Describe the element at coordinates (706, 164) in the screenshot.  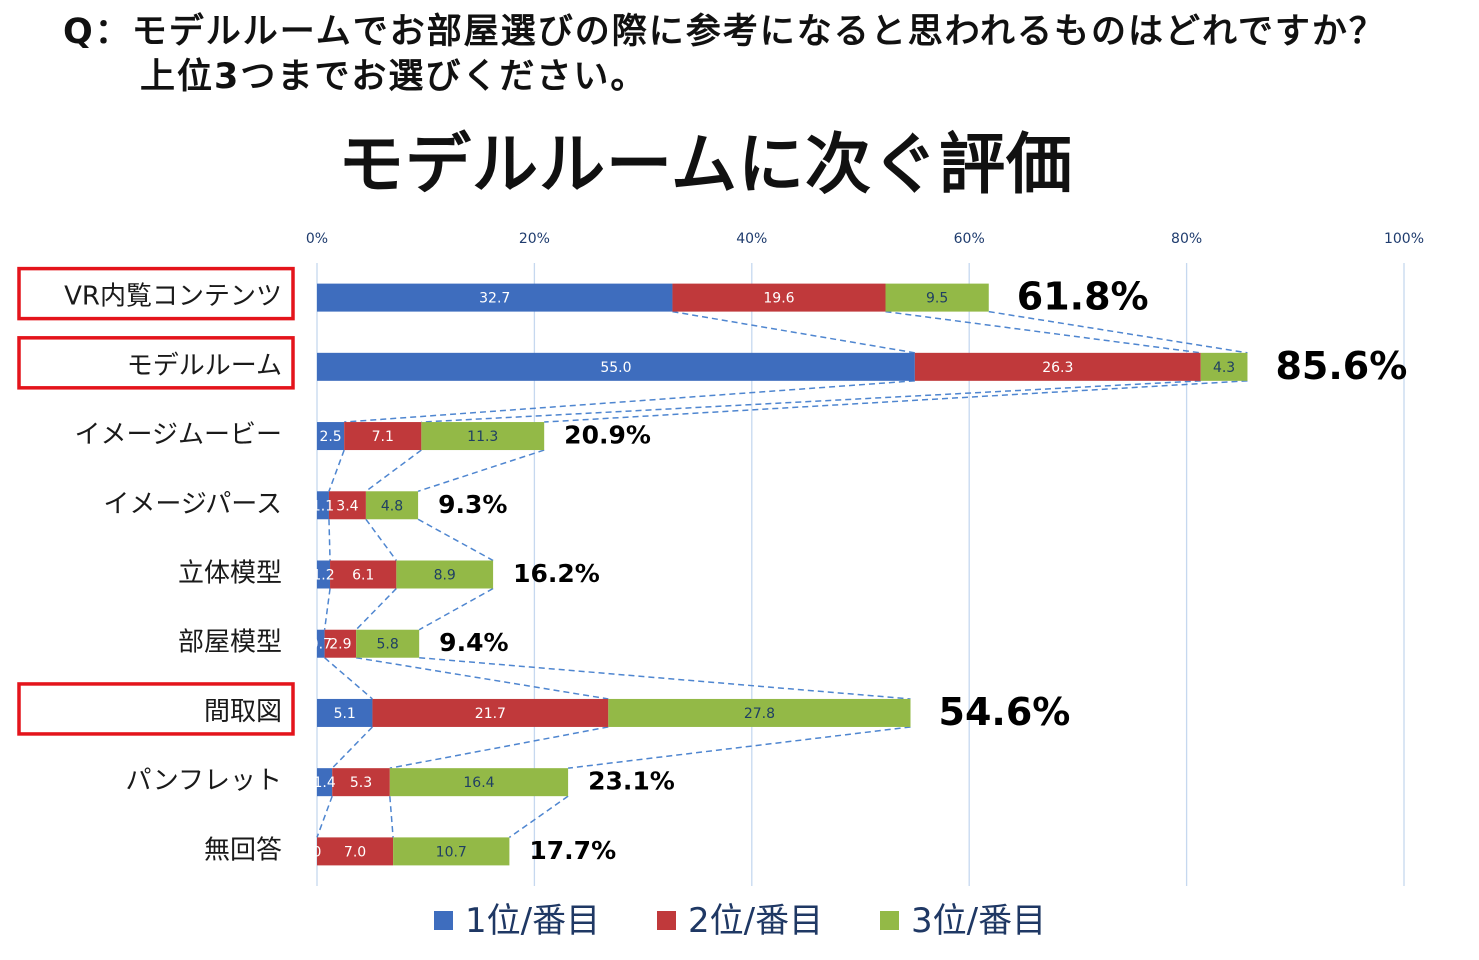
I see `chart-title: モデルルームに次ぐ評価` at that location.